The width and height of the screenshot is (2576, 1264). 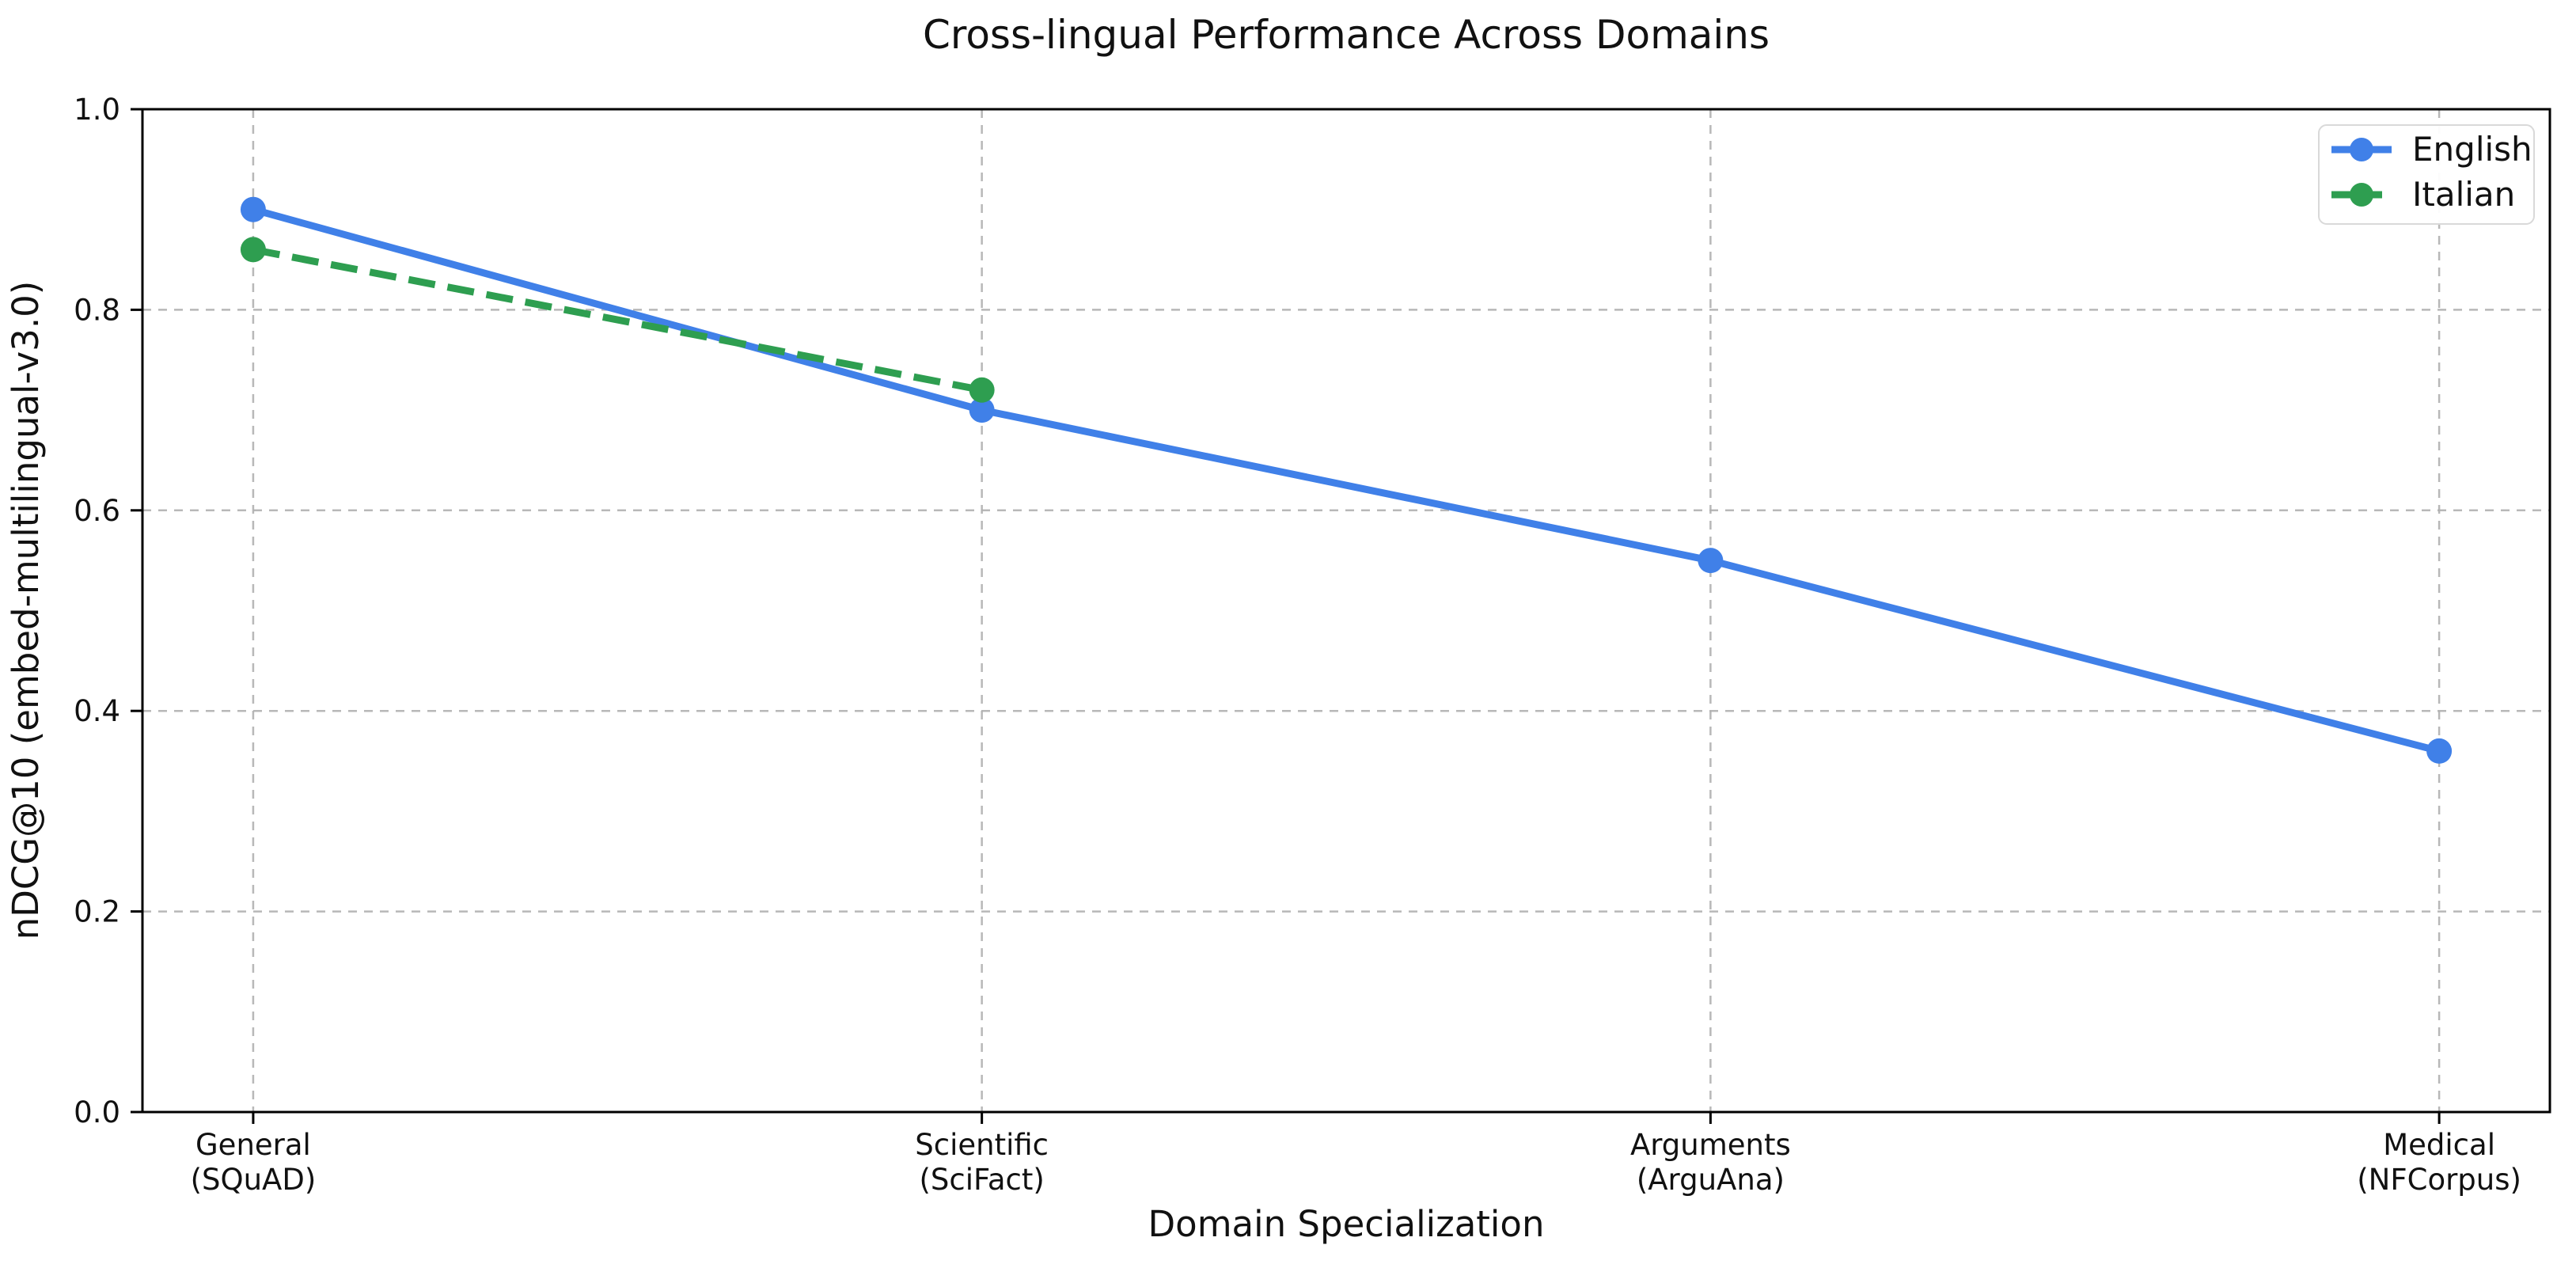 What do you see at coordinates (2439, 1145) in the screenshot?
I see `x-tick-label: Medical` at bounding box center [2439, 1145].